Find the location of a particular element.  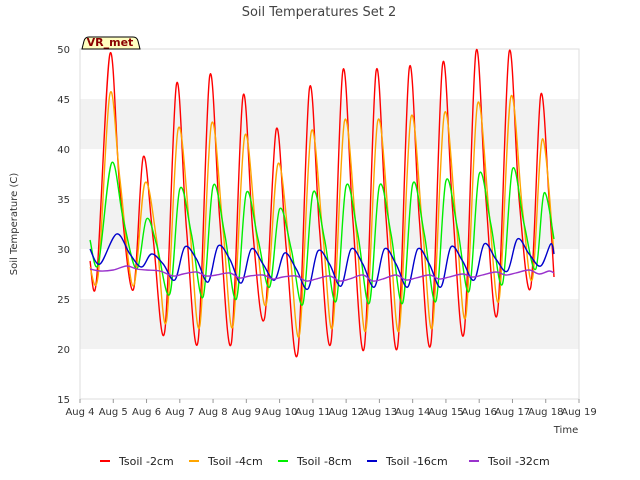

x-tick-label: Aug 11 is located at coordinates (312, 412).